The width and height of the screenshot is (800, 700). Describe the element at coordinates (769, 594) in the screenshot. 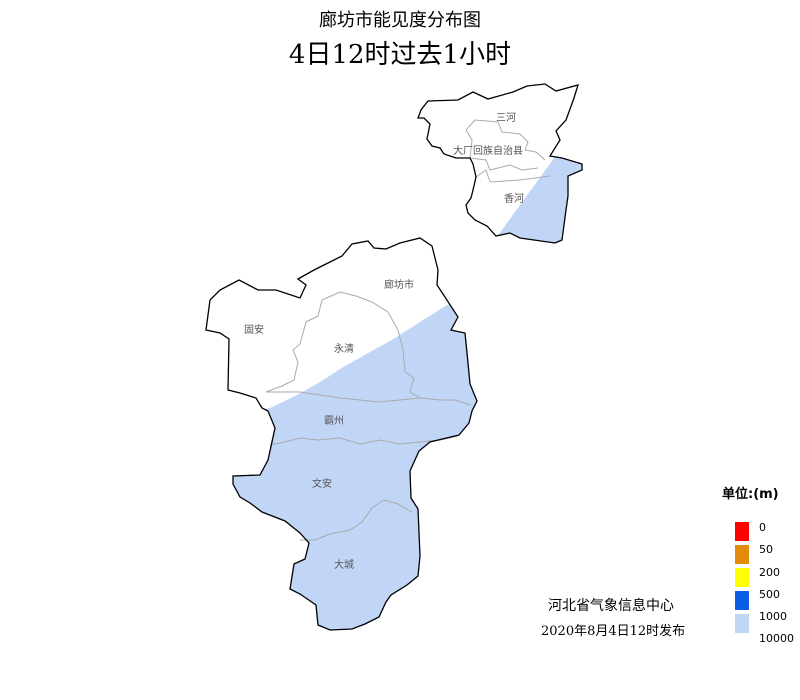

I see `legend-value-500: 500` at that location.